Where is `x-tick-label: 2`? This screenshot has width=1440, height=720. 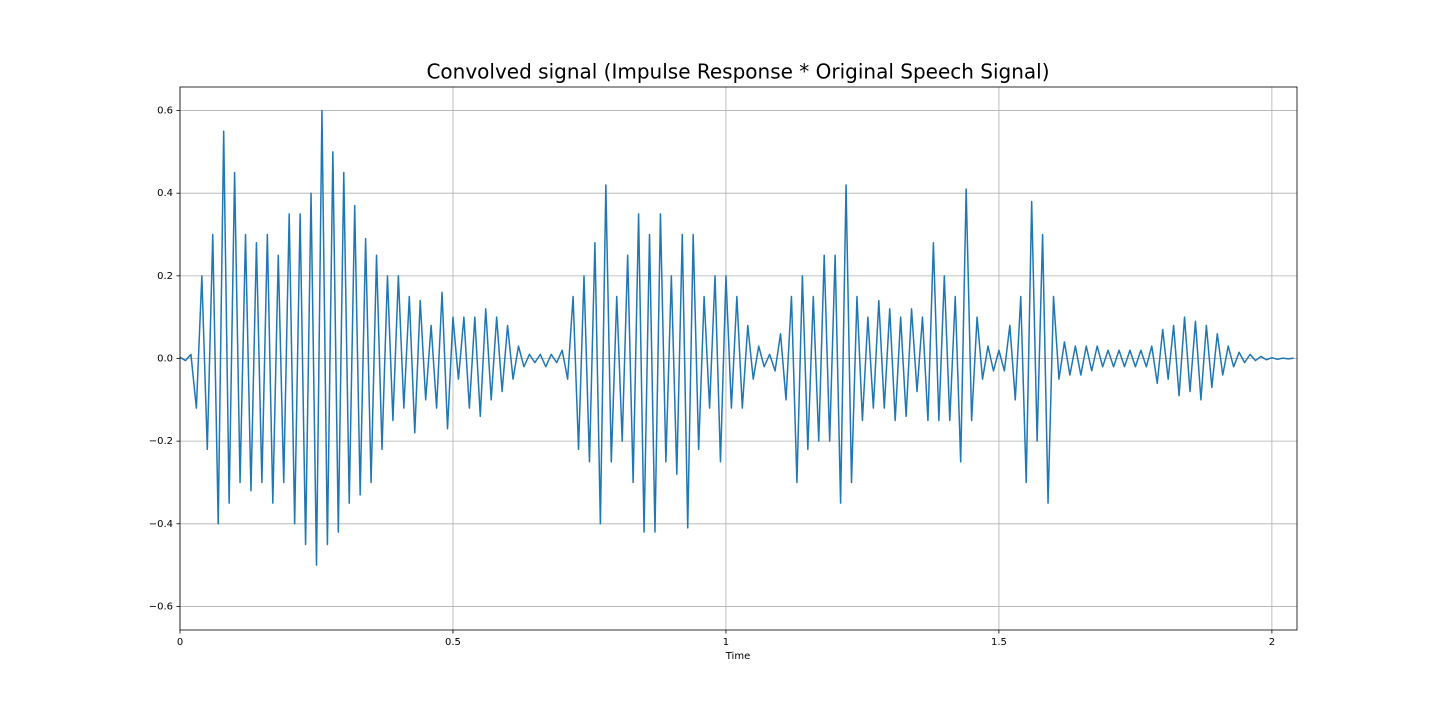
x-tick-label: 2 is located at coordinates (1272, 642).